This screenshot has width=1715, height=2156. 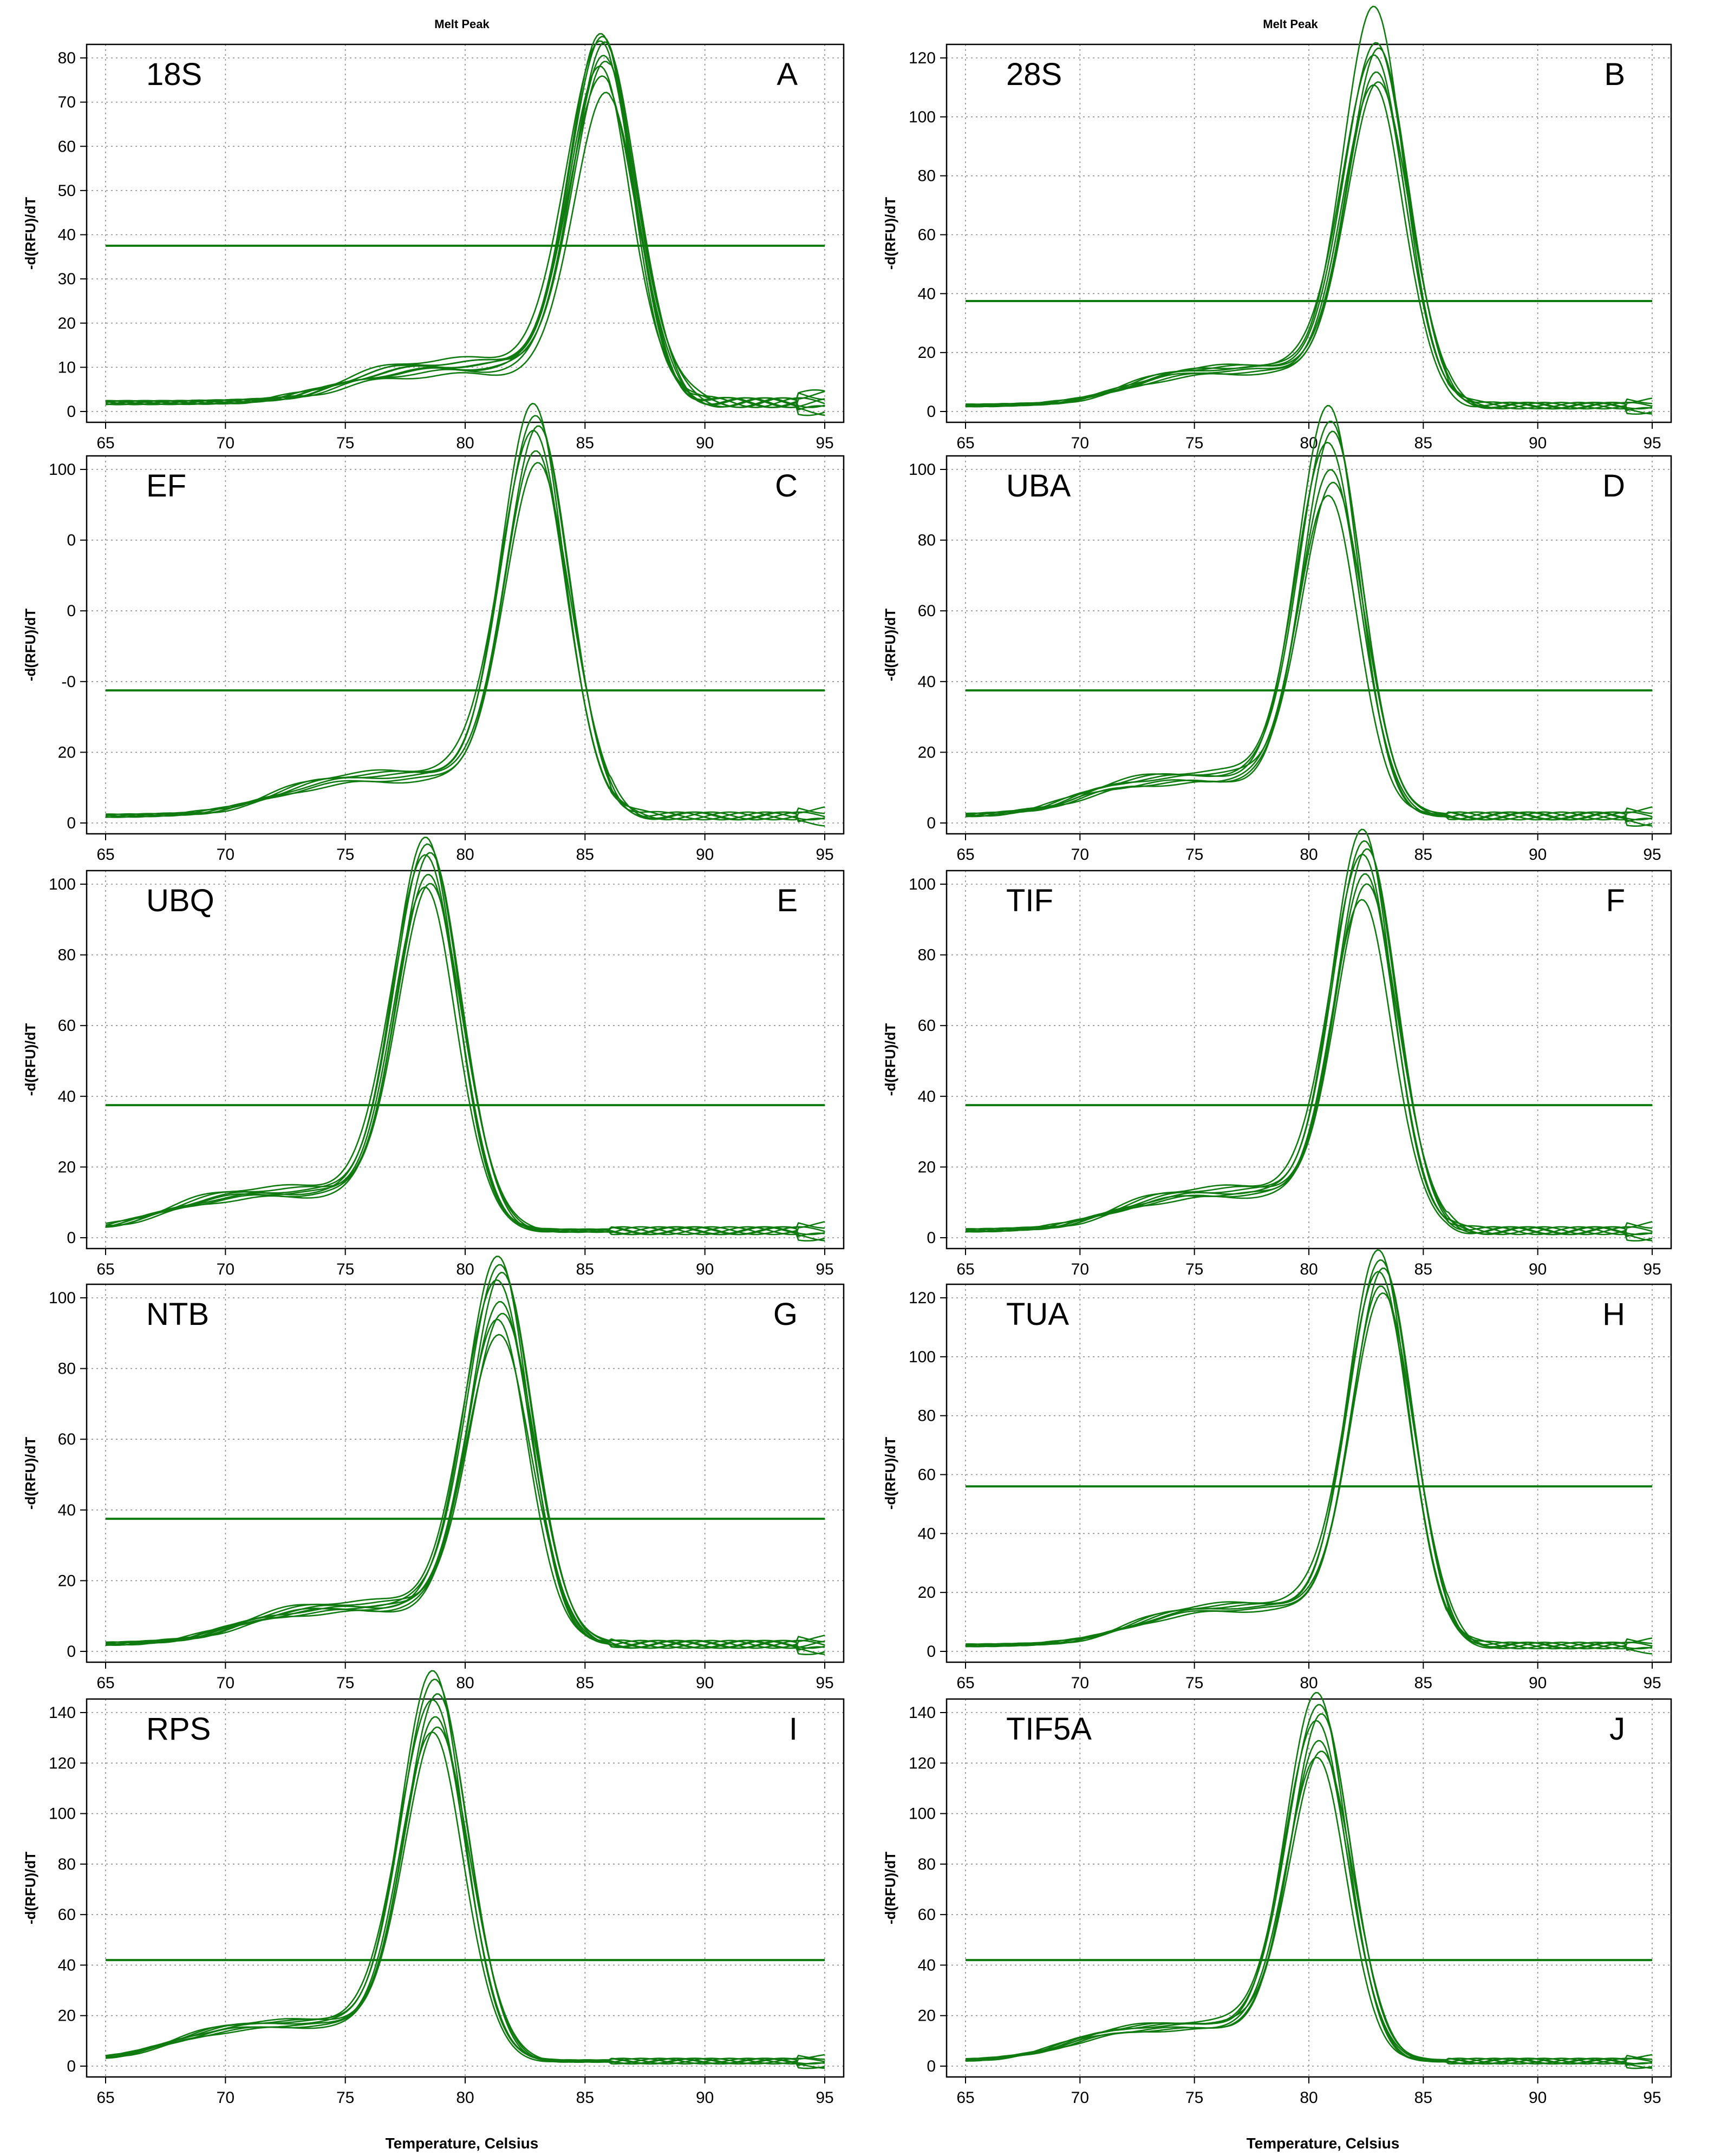 I want to click on y-tick-label: -0, so click(x=68, y=682).